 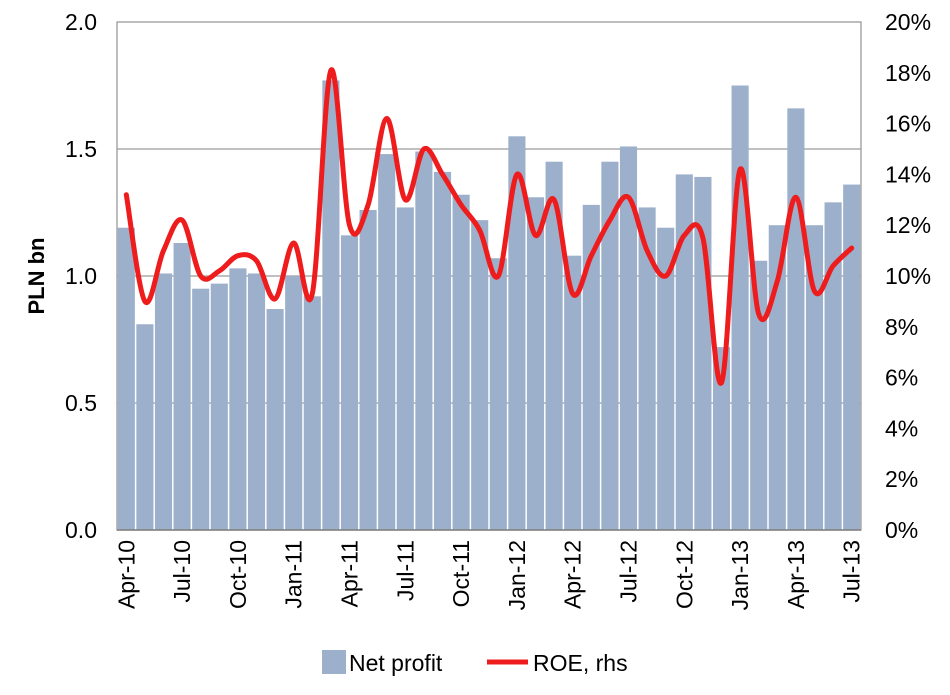 I want to click on y-tick-label: 1.0, so click(x=81, y=276).